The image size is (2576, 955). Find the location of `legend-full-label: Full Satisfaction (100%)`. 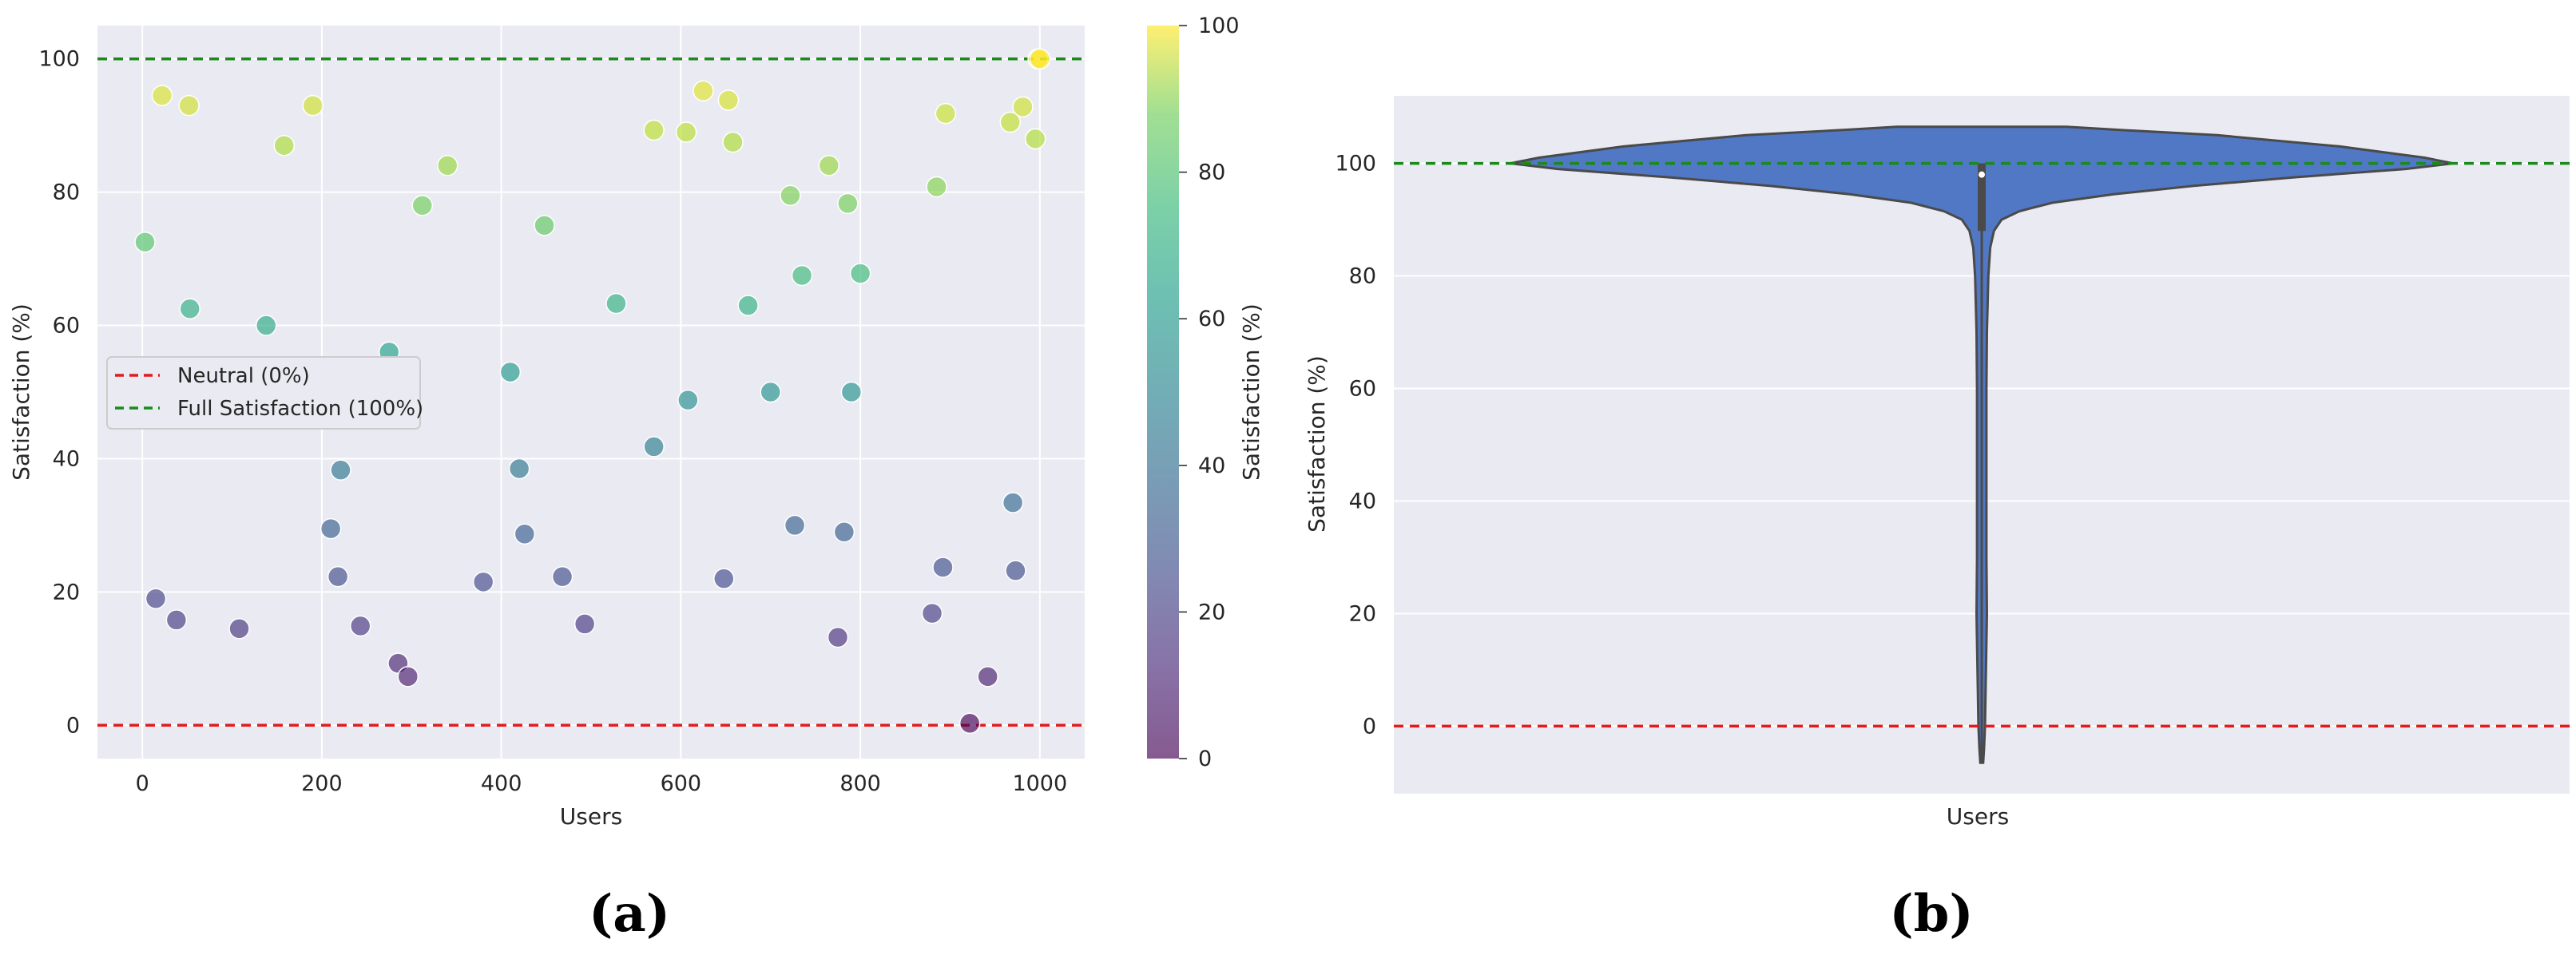

legend-full-label: Full Satisfaction (100%) is located at coordinates (300, 409).